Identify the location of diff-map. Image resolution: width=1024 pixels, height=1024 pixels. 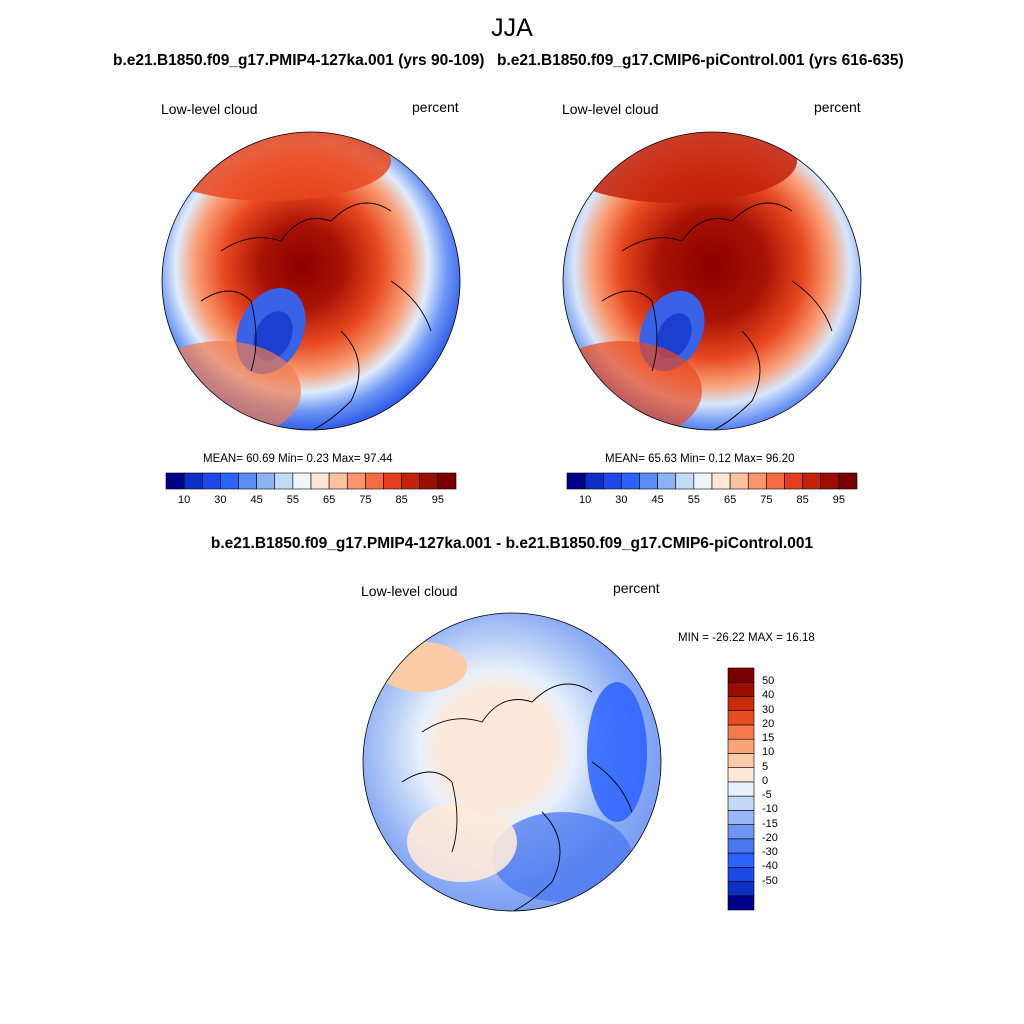
(512, 762).